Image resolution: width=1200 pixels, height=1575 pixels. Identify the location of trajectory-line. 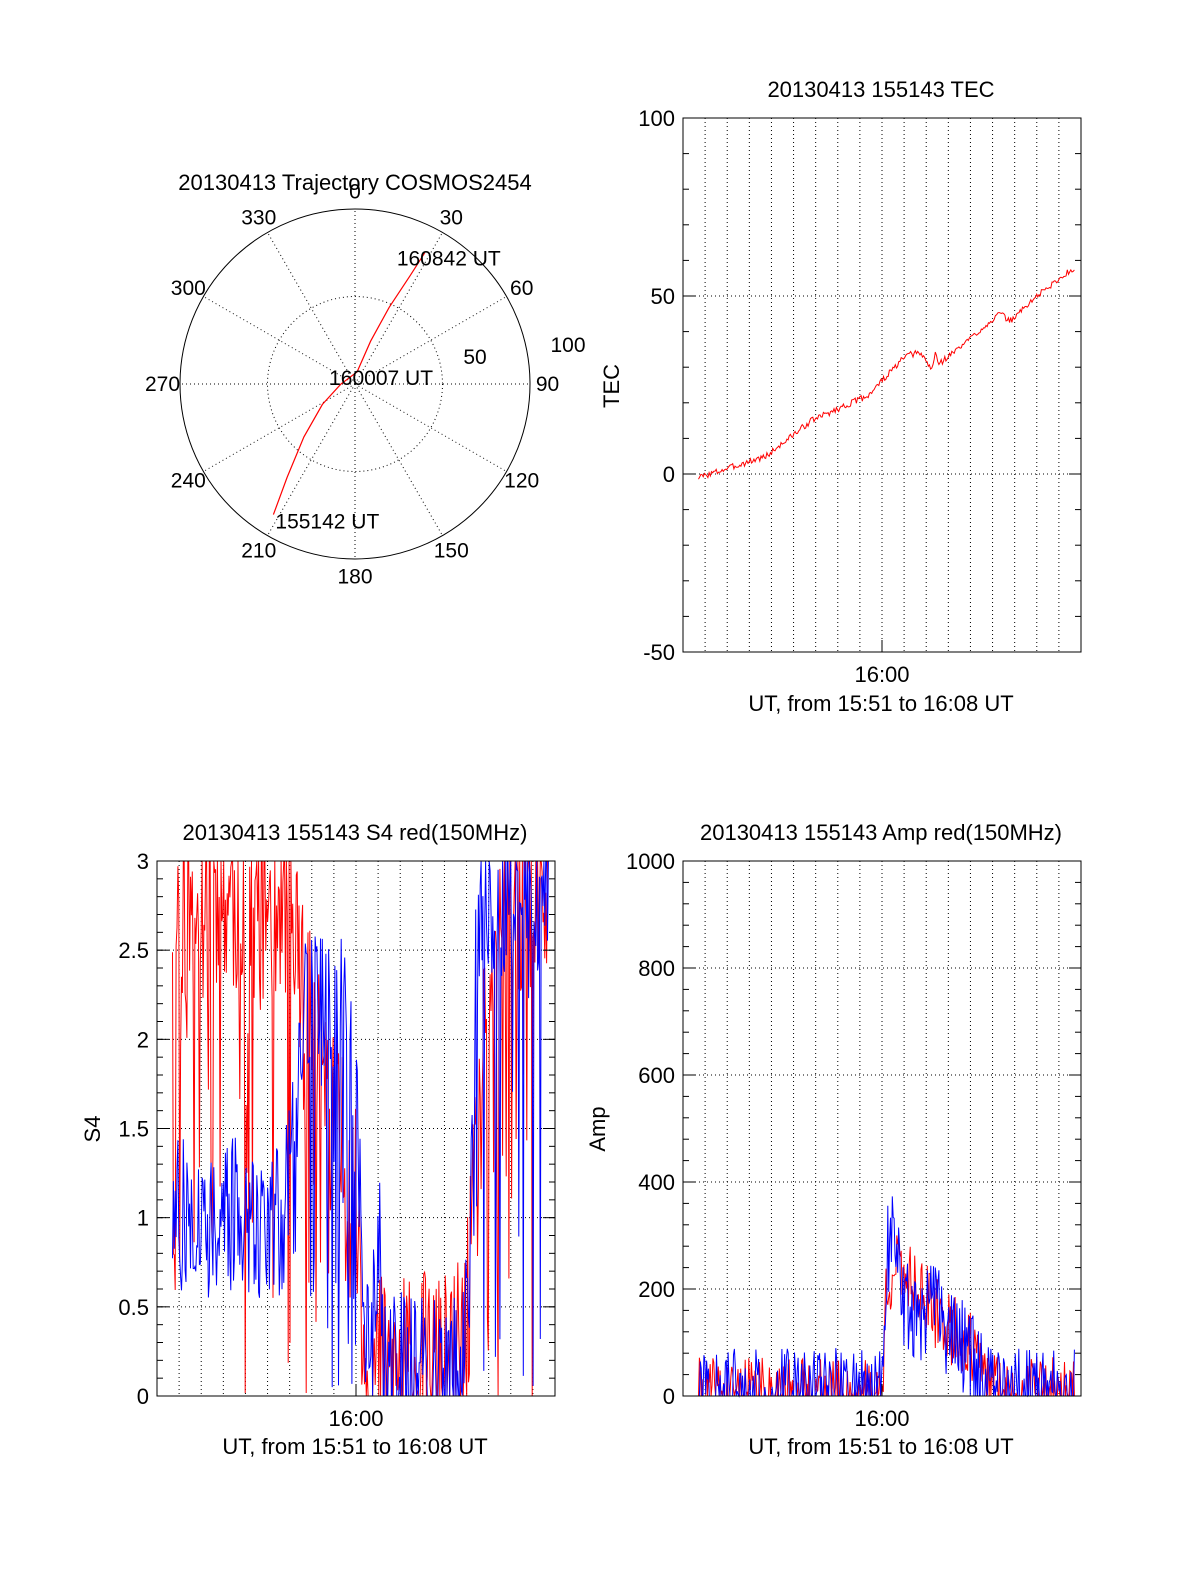
(349, 383).